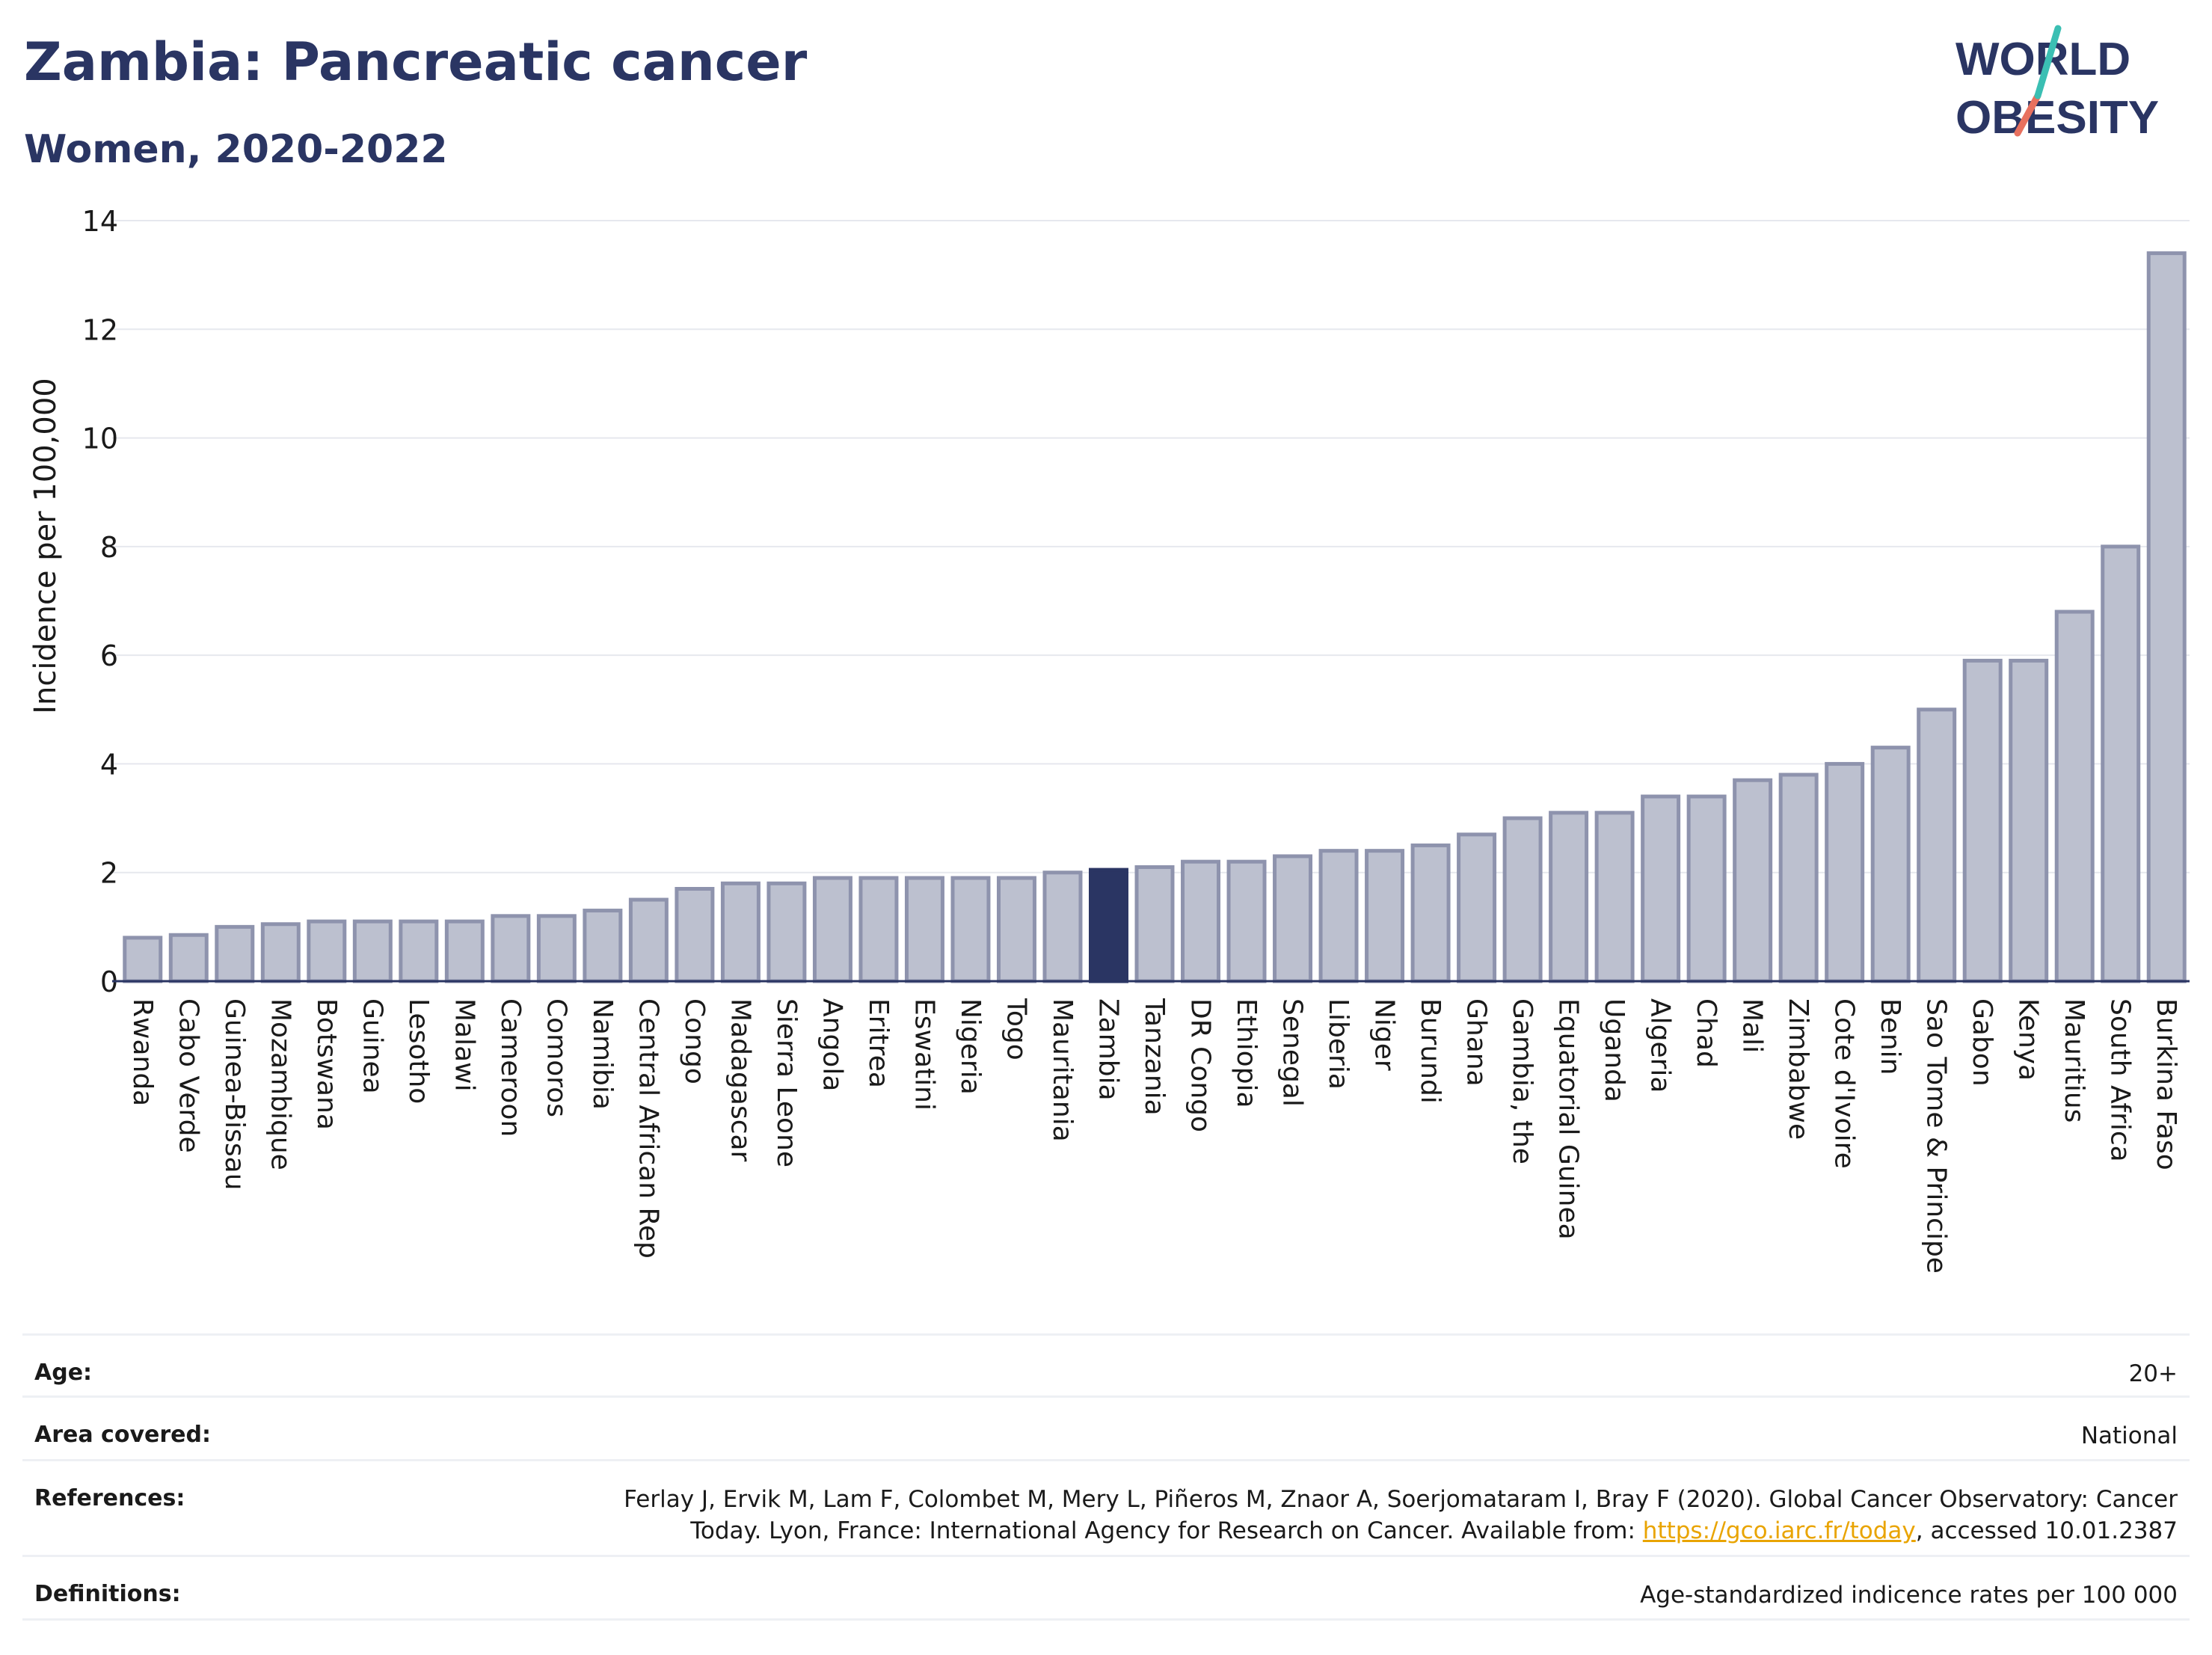  What do you see at coordinates (1154, 1057) in the screenshot?
I see `x-tick-label: Tanzania` at bounding box center [1154, 1057].